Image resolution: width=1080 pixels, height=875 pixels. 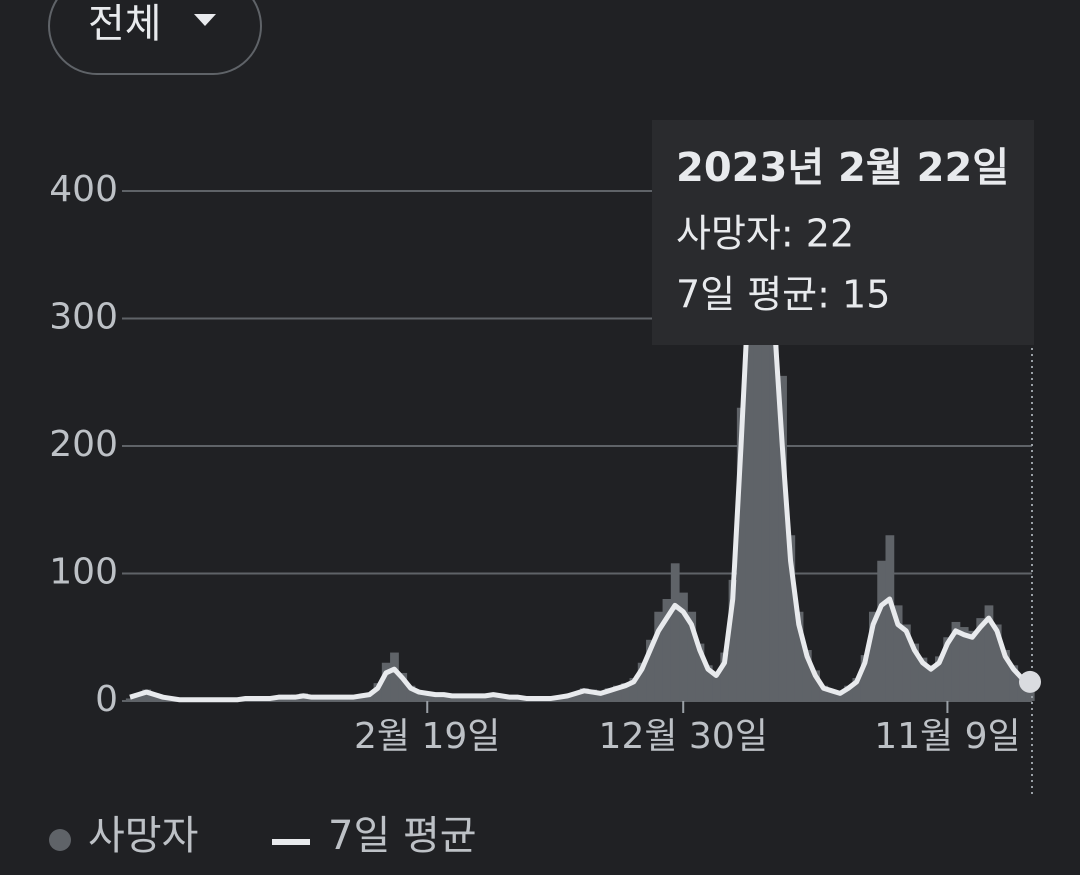 What do you see at coordinates (947, 736) in the screenshot?
I see `x-tick-label: 11월 9일` at bounding box center [947, 736].